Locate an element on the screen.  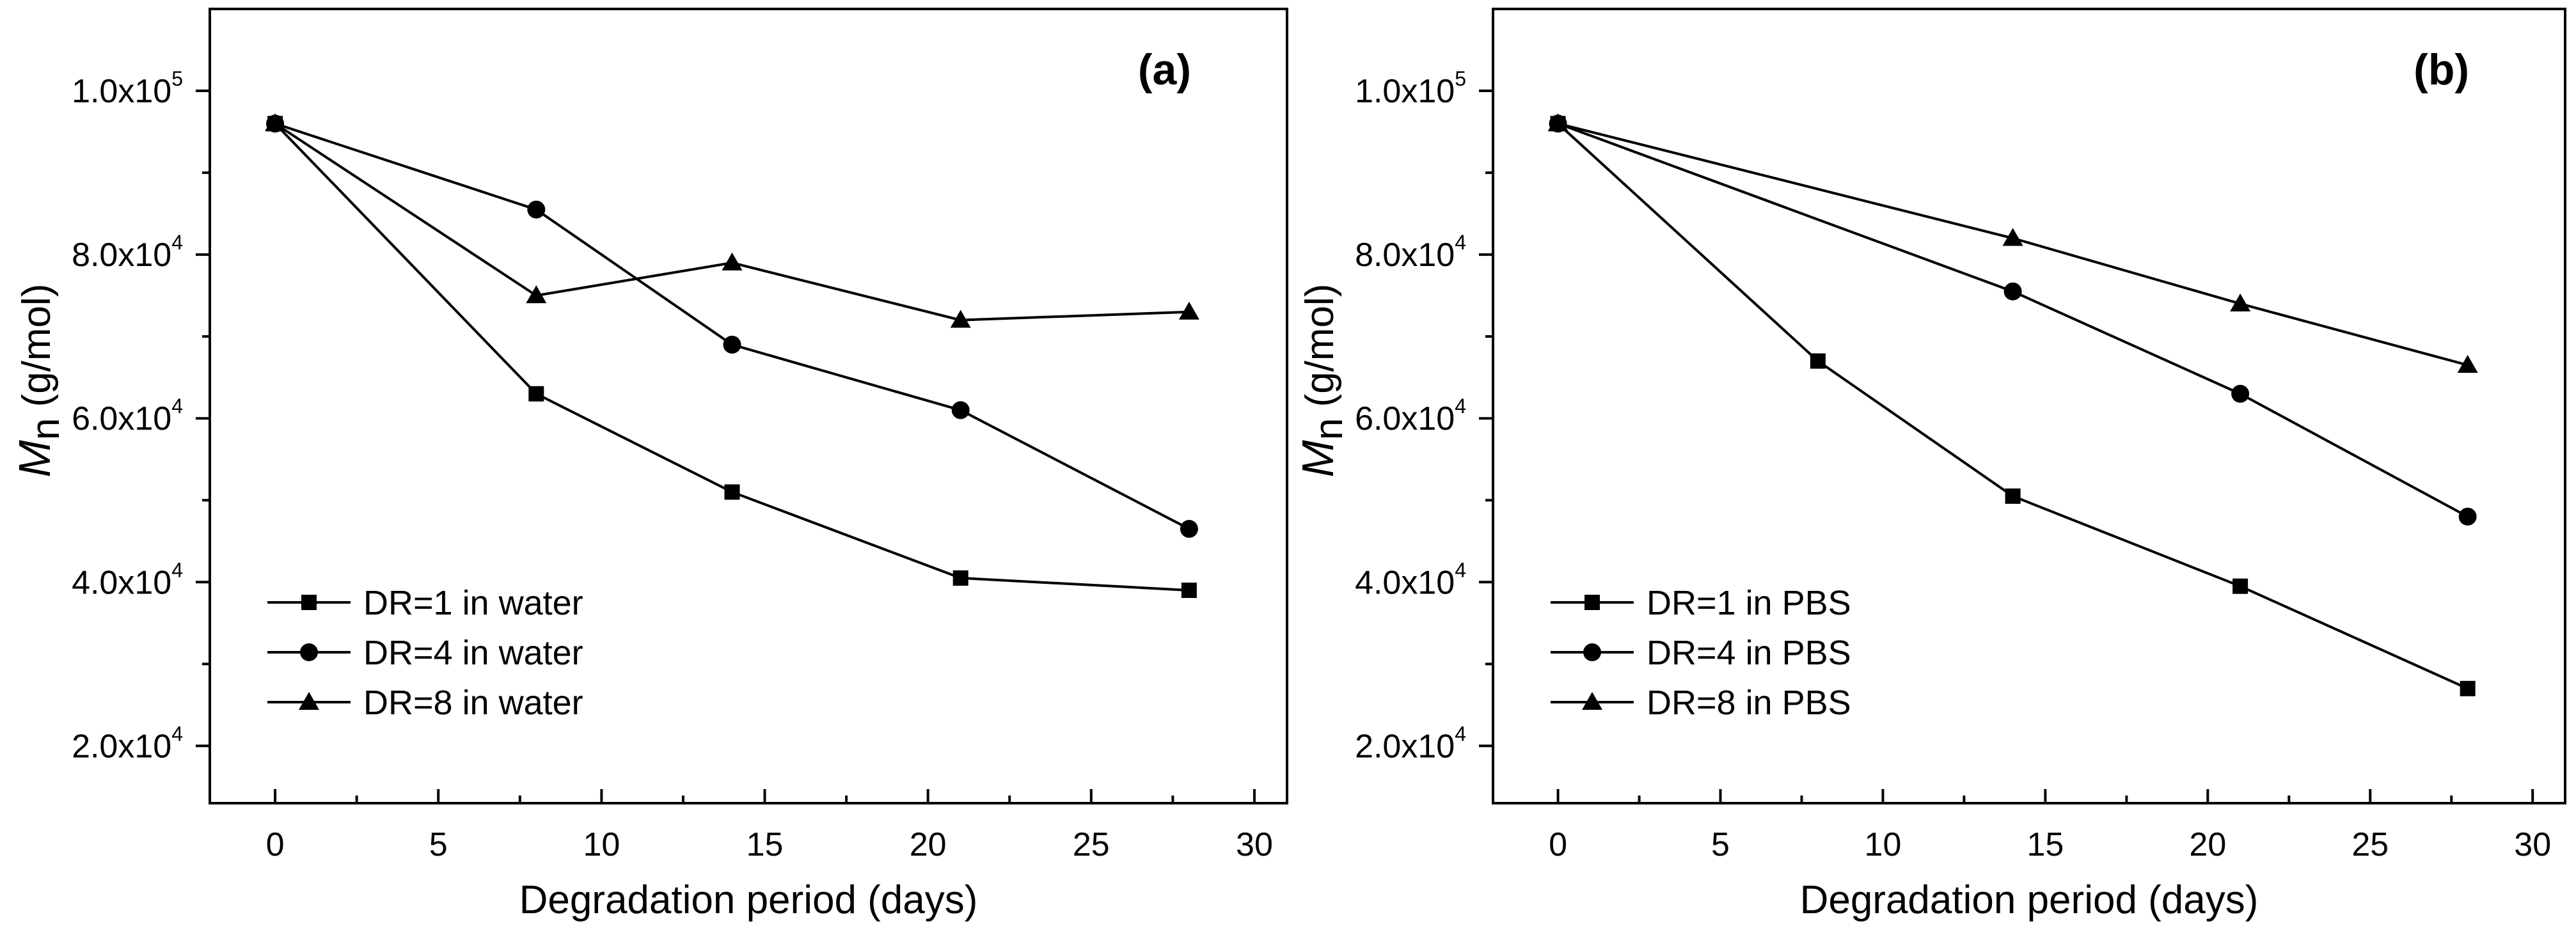
legend-label: DR=8 in PBS is located at coordinates (1749, 703).